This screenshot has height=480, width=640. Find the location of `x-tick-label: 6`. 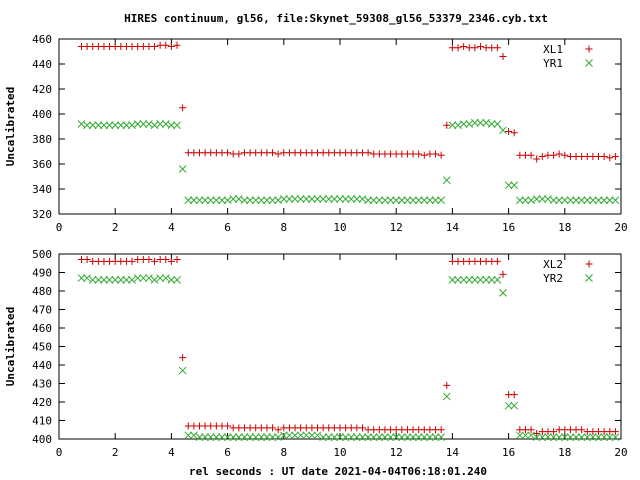

x-tick-label: 6 is located at coordinates (227, 452).